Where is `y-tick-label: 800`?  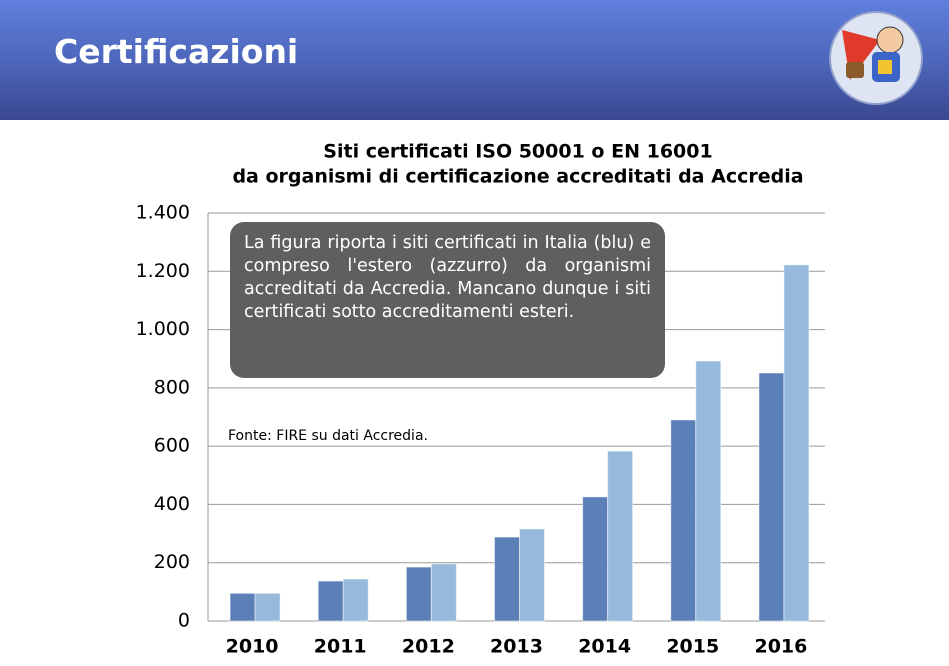
y-tick-label: 800 is located at coordinates (172, 387).